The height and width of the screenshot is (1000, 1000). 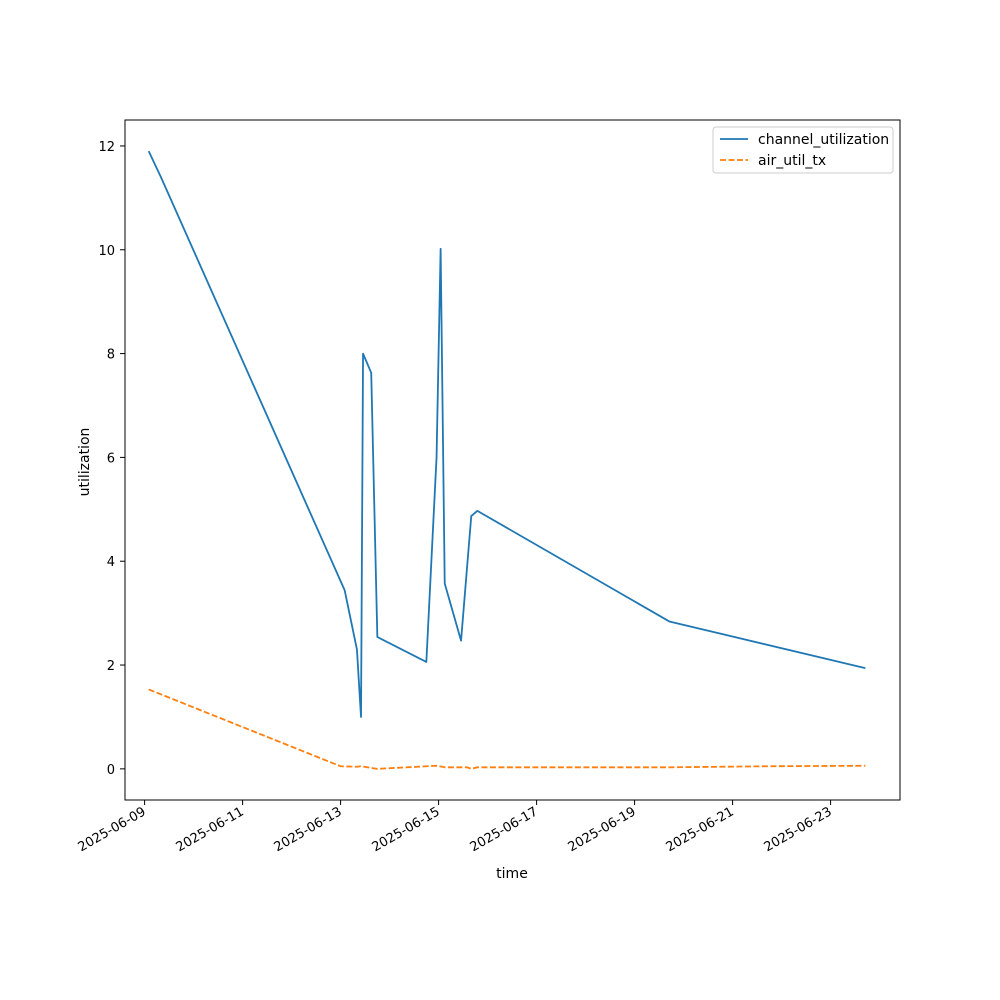 I want to click on legend-label-air-util-tx: air_util_tx, so click(x=792, y=161).